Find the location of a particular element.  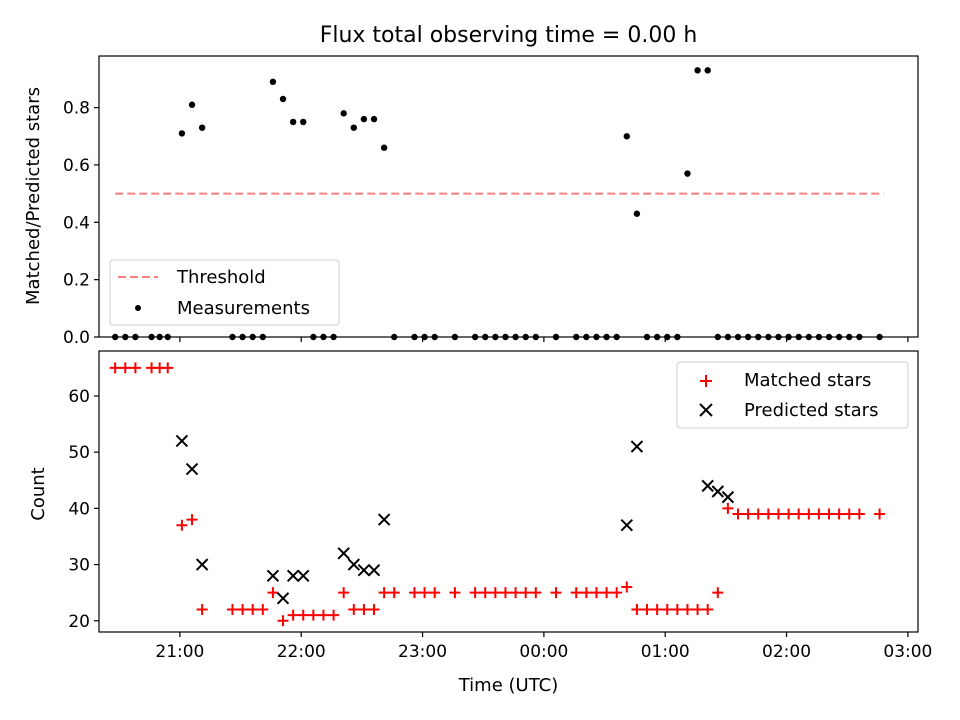

legend-predicted-label: Predicted stars is located at coordinates (811, 410).